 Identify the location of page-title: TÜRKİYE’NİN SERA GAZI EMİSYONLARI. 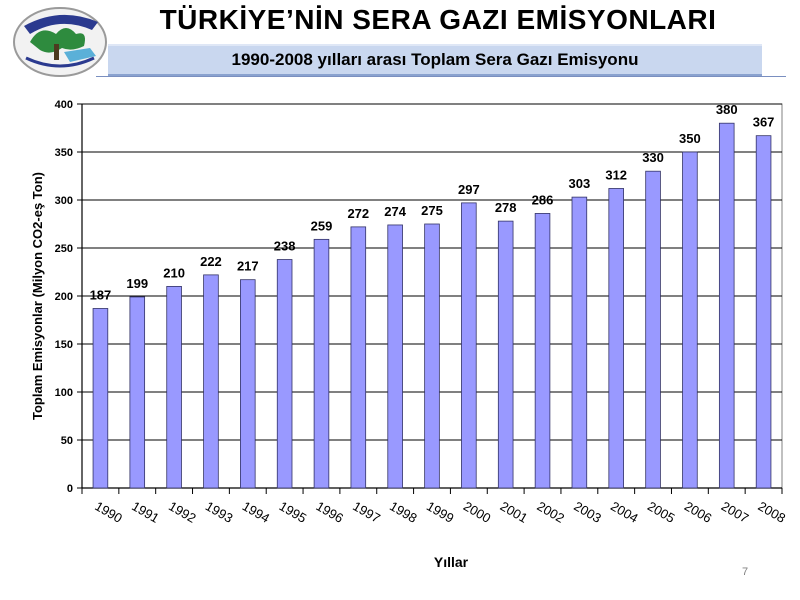
(438, 19).